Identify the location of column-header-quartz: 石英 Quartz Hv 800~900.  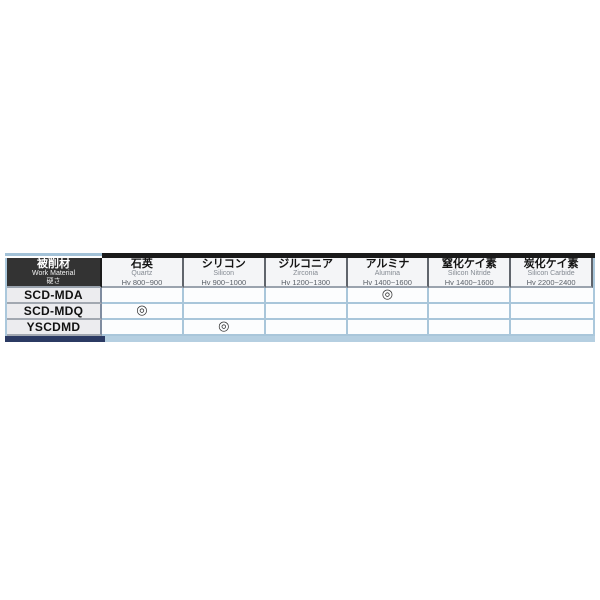
(143, 273).